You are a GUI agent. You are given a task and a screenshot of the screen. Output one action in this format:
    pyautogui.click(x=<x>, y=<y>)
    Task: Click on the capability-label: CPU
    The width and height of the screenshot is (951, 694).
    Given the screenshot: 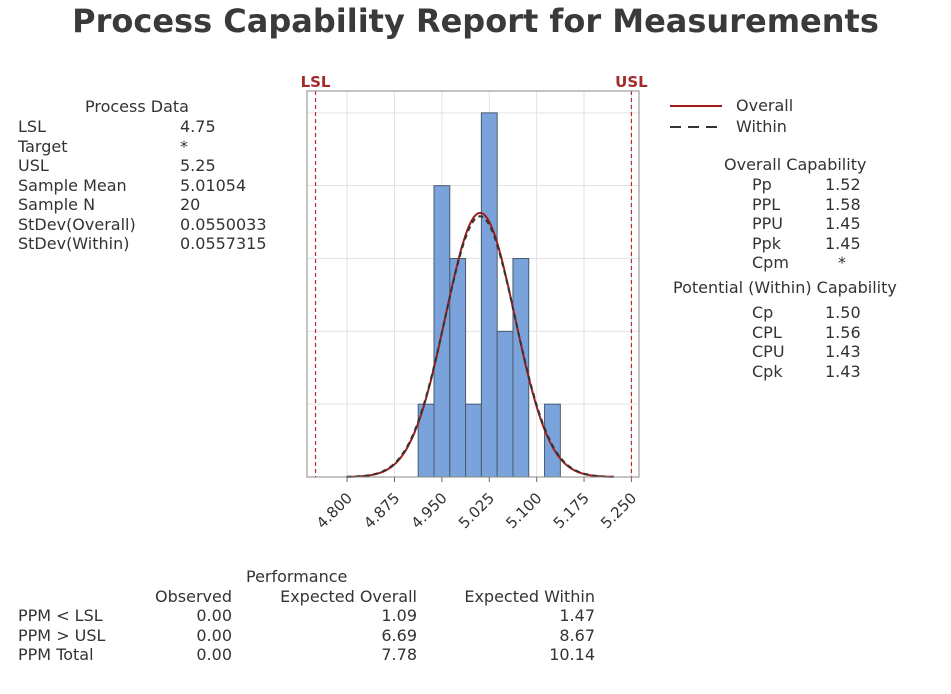 What is the action you would take?
    pyautogui.click(x=768, y=352)
    